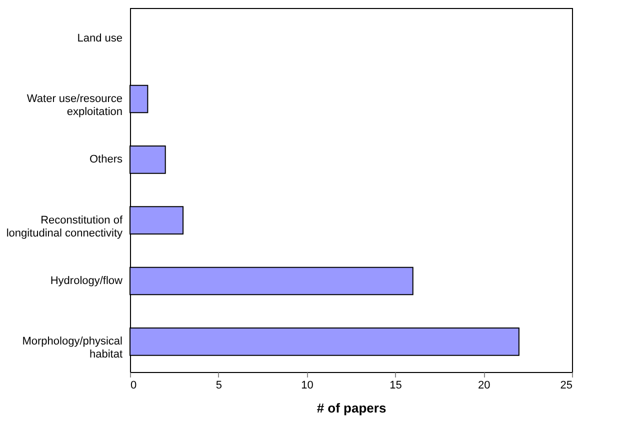 The height and width of the screenshot is (421, 643). I want to click on y-tick-label: Morphology/physical habitat, so click(72, 348).